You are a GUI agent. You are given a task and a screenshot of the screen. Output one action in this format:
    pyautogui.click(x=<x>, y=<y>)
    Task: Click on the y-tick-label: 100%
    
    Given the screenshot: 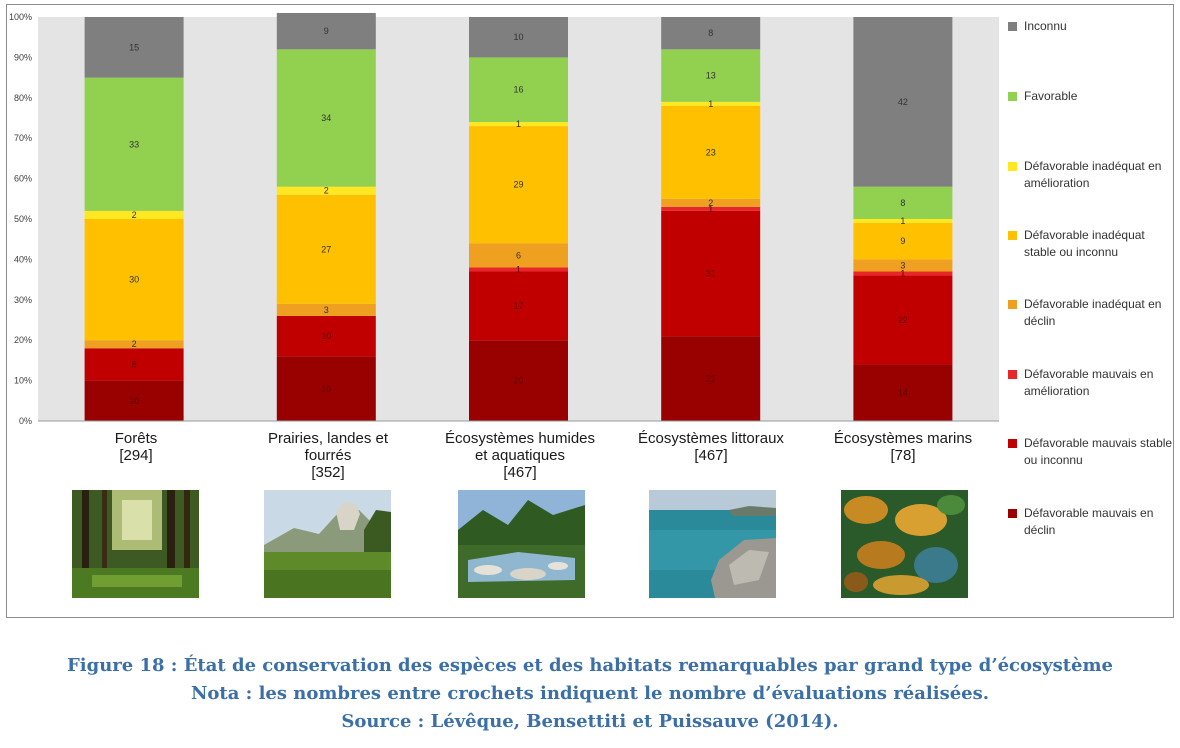 What is the action you would take?
    pyautogui.click(x=20, y=17)
    